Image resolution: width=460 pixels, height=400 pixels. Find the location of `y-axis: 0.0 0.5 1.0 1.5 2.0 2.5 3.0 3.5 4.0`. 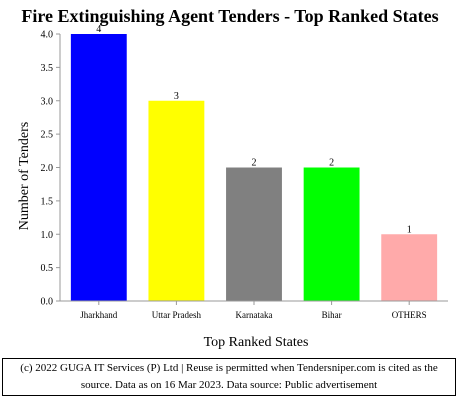

y-axis: 0.0 0.5 1.0 1.5 2.0 2.5 3.0 3.5 4.0 is located at coordinates (51, 169).